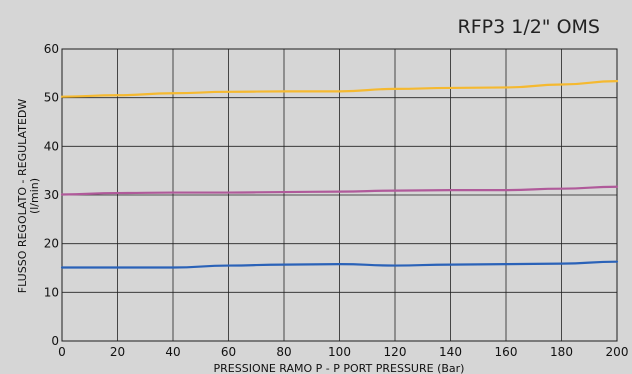 This screenshot has height=374, width=632. What do you see at coordinates (34, 196) in the screenshot?
I see `y-axis-unit: (l/min)` at bounding box center [34, 196].